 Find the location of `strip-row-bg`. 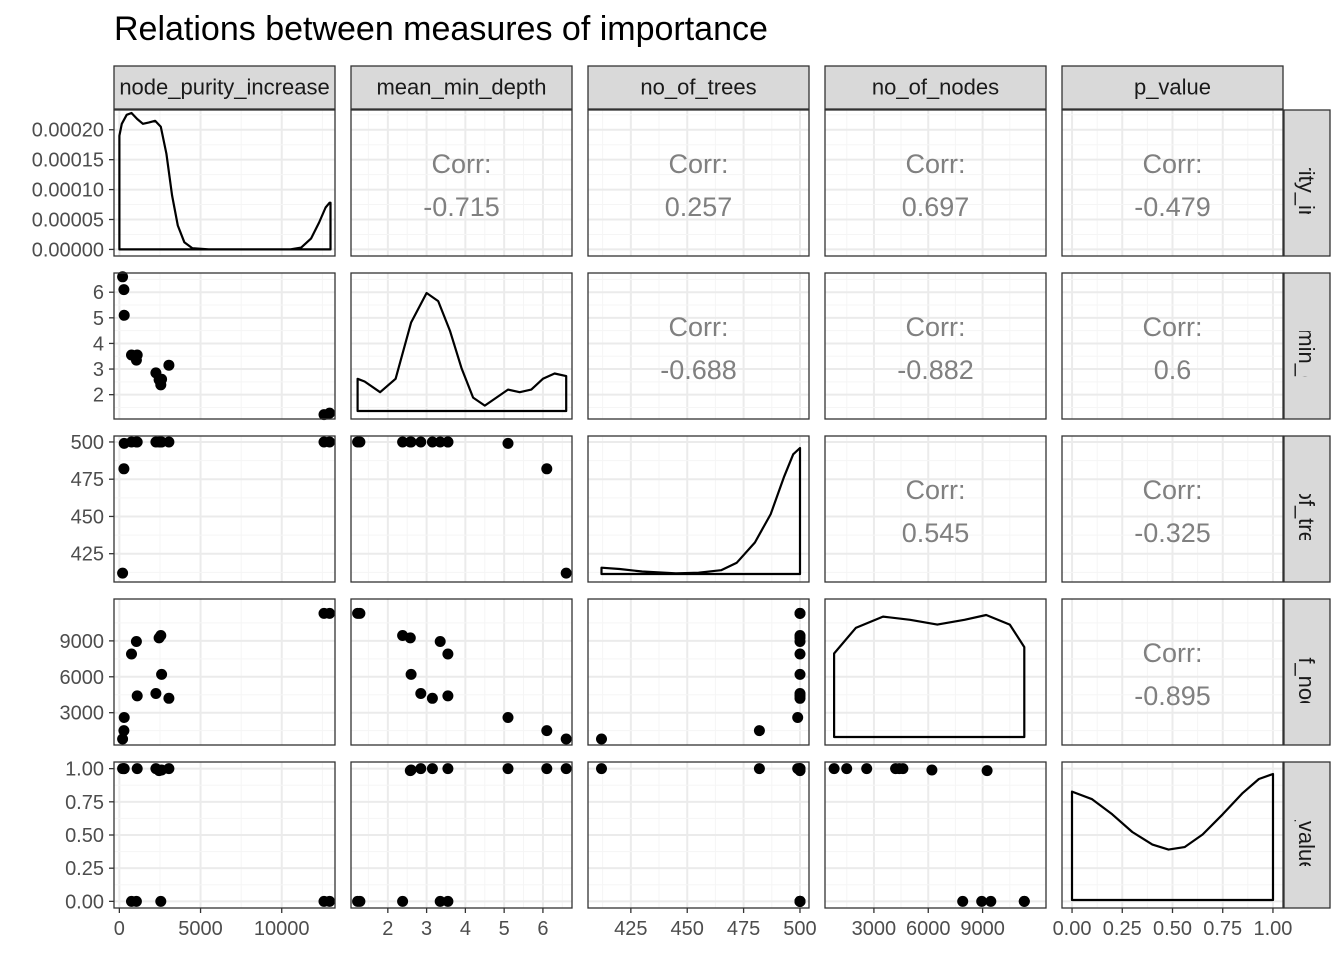

strip-row-bg is located at coordinates (1307, 672).